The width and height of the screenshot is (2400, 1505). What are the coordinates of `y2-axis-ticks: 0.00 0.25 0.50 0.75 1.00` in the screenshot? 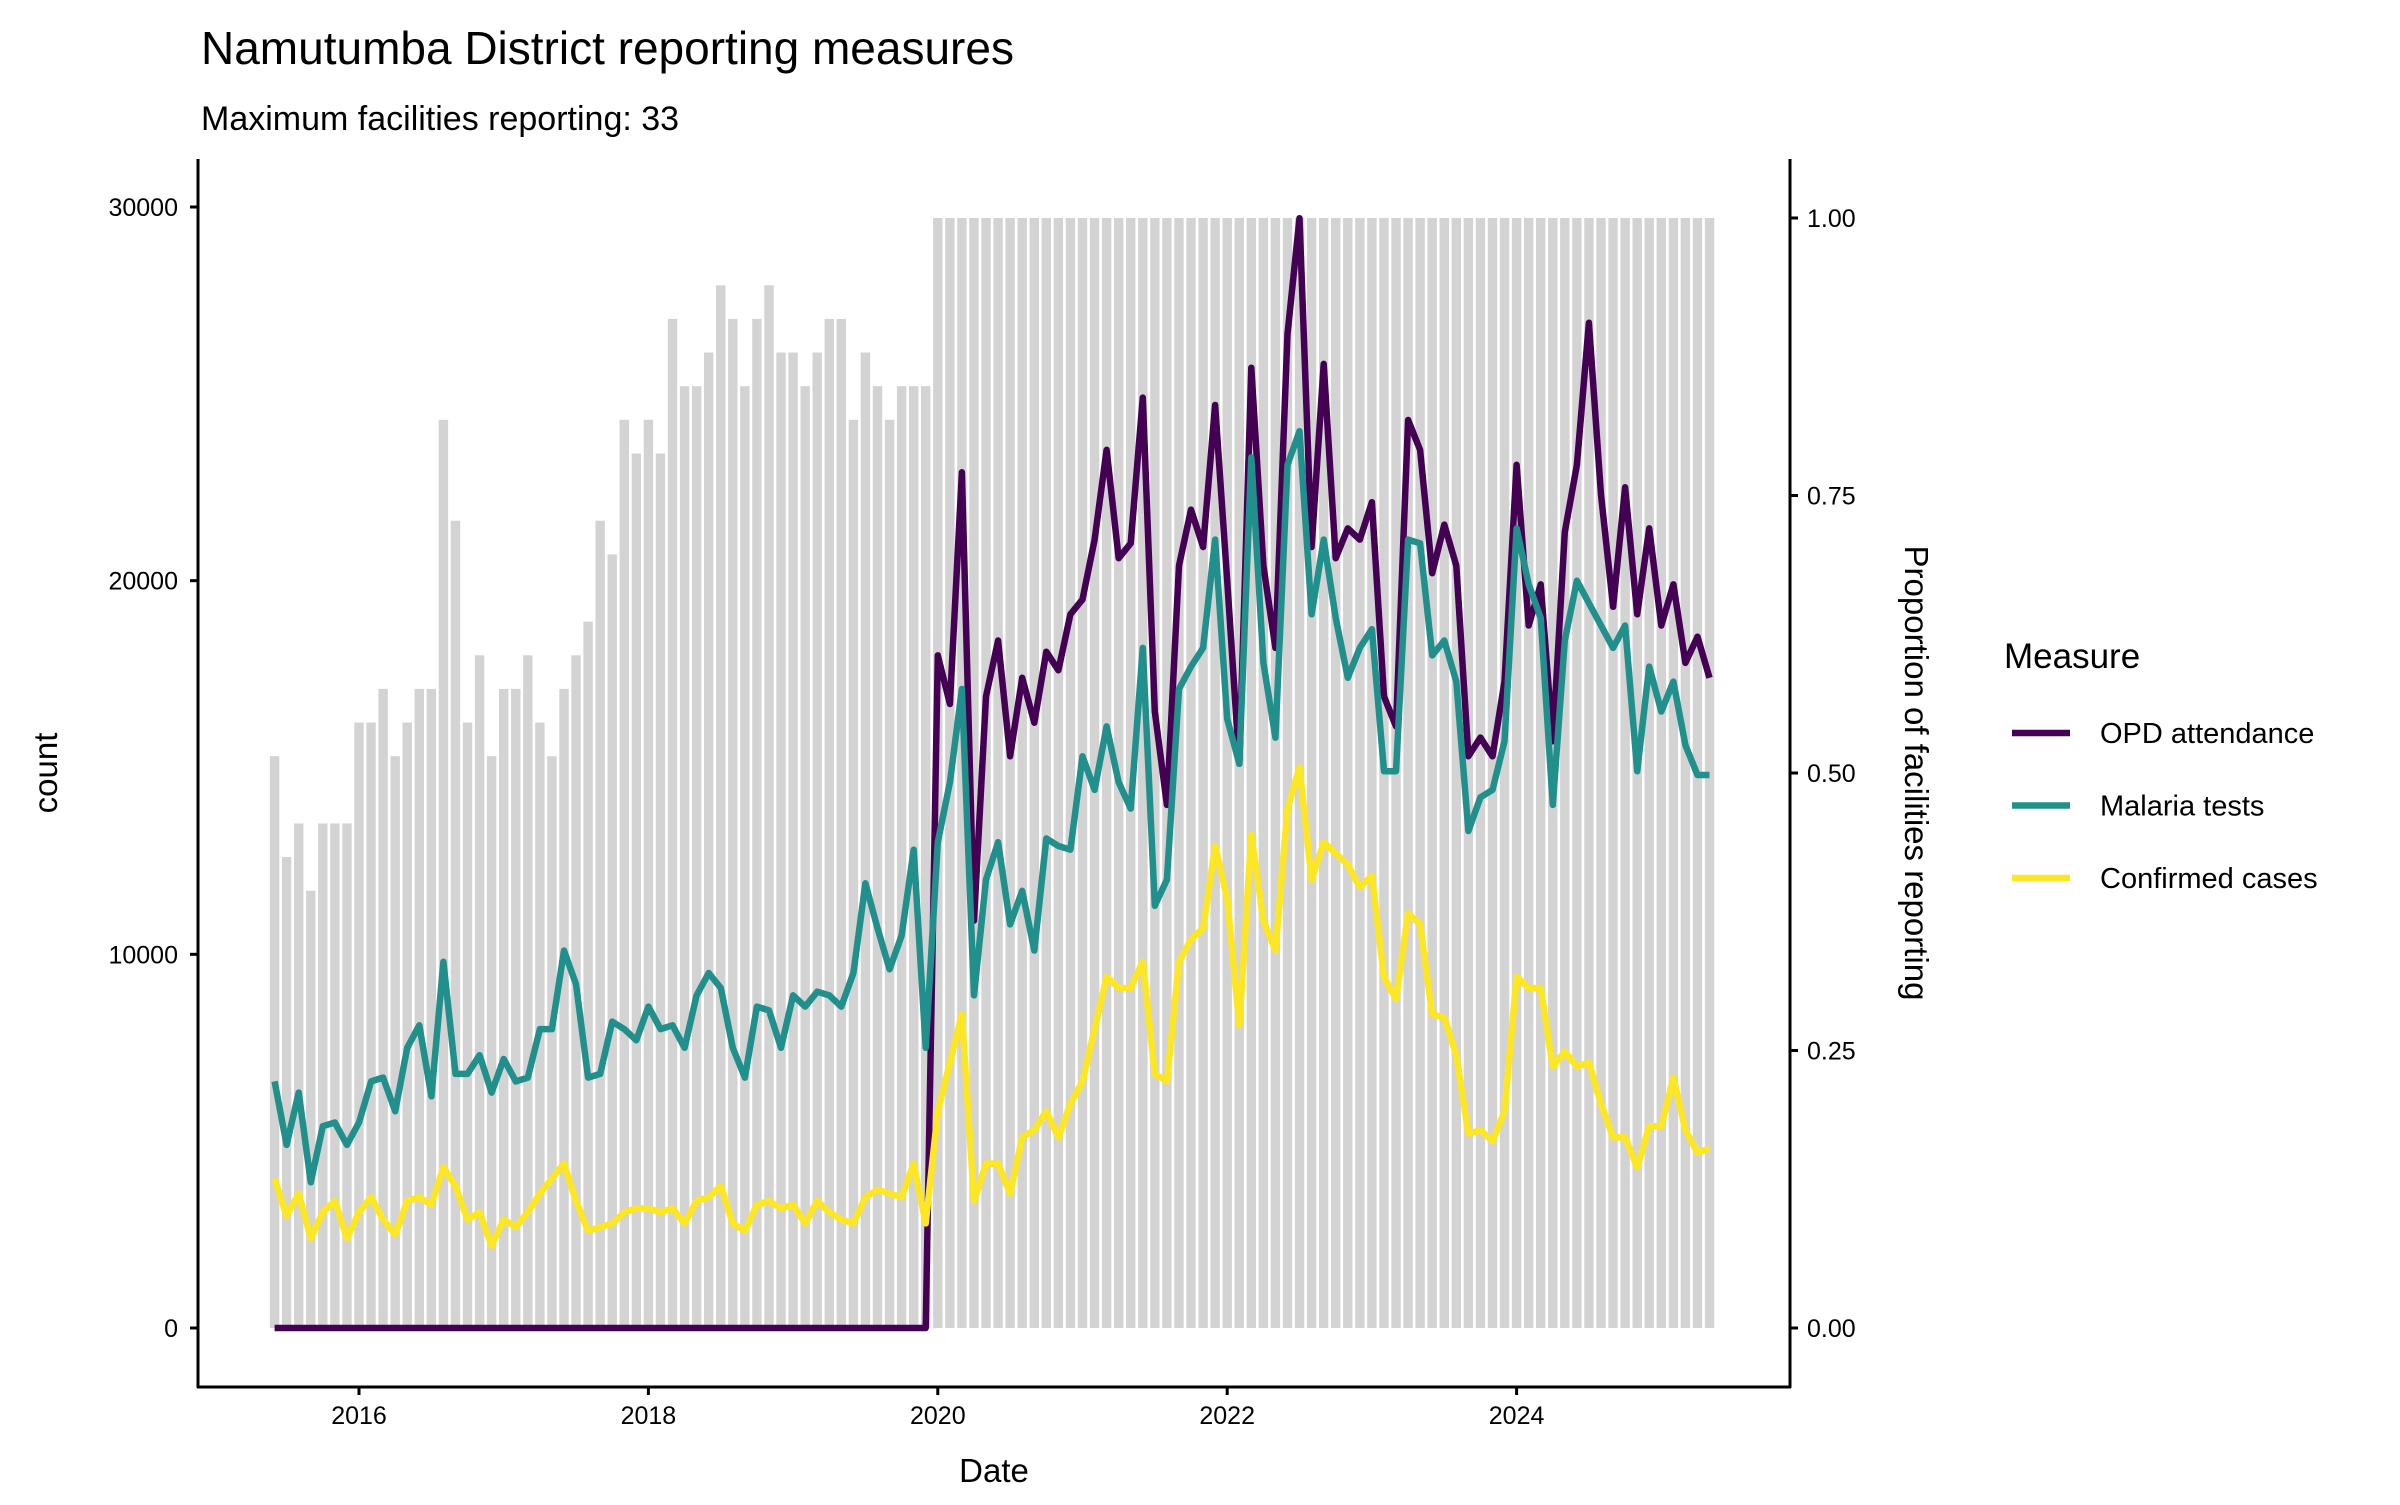 It's located at (1823, 774).